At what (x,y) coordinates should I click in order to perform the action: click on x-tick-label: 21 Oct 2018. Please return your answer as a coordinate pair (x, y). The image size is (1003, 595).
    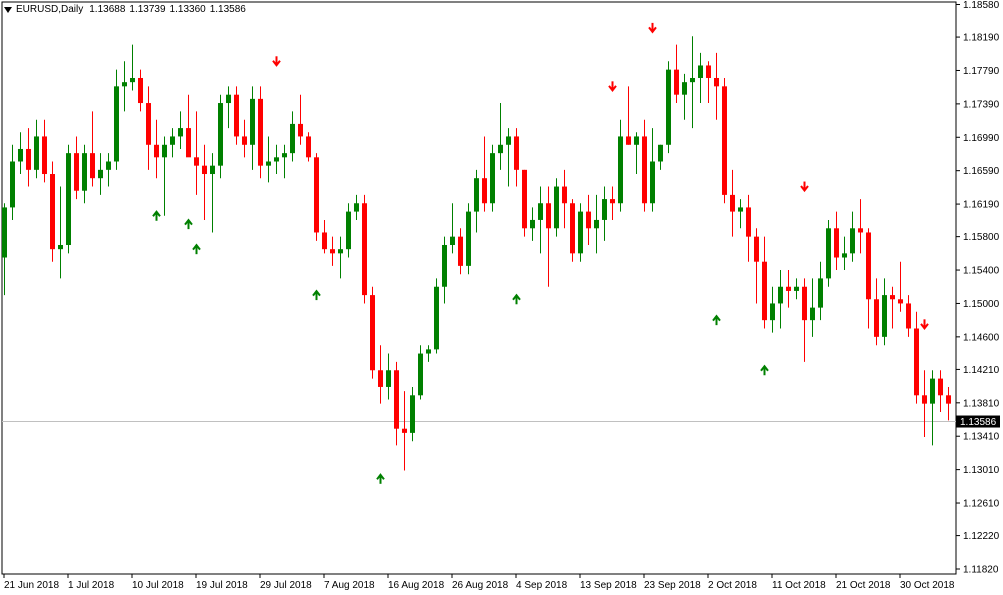
    Looking at the image, I should click on (863, 585).